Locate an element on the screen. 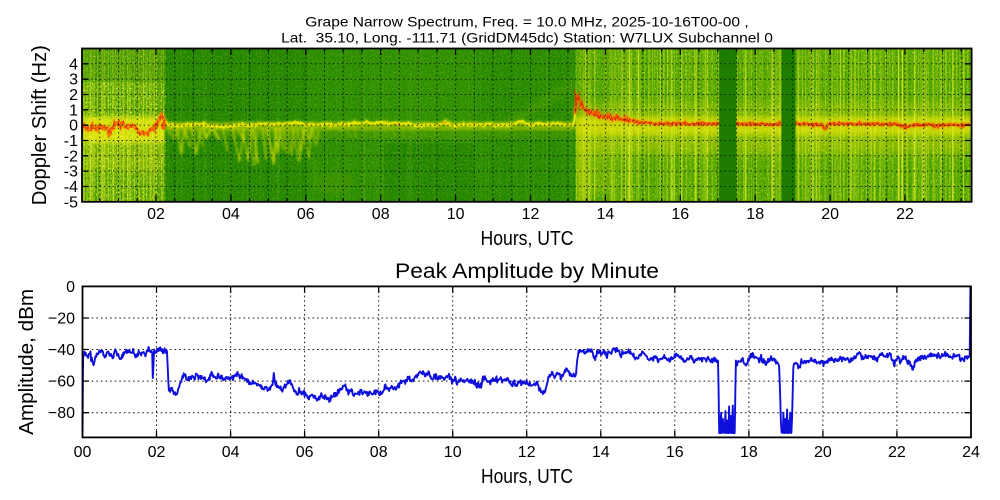 This screenshot has width=1000, height=500. svg-text: -5 is located at coordinates (71, 202).